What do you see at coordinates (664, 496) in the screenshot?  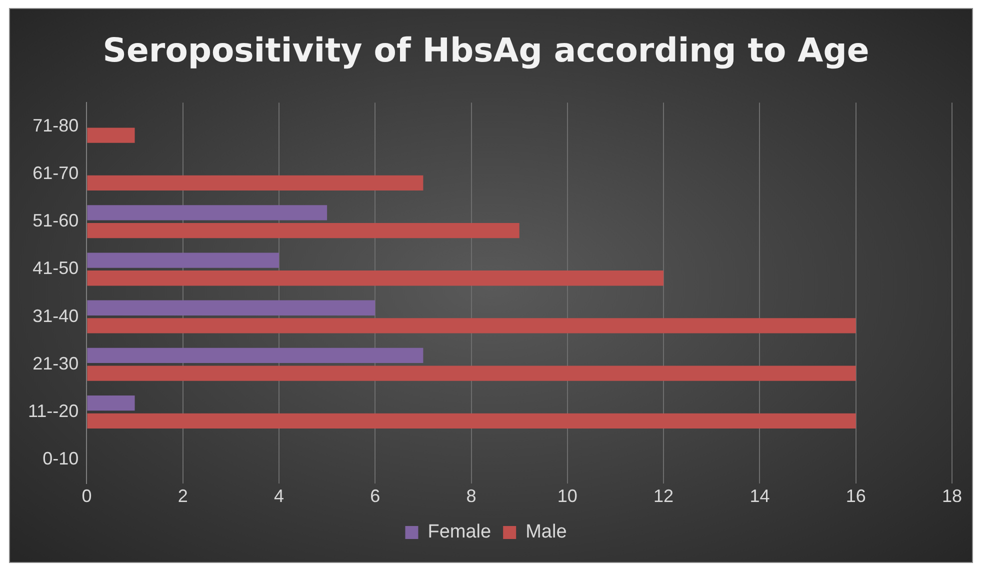 I see `x-tick-label: 12` at bounding box center [664, 496].